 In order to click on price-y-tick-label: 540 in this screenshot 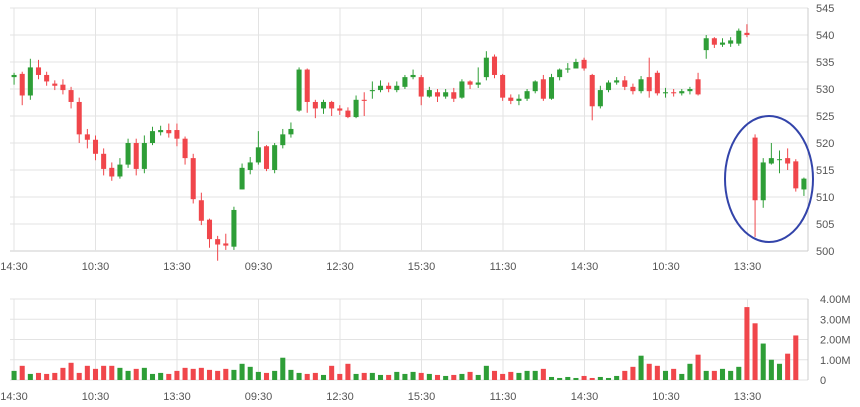, I will do `click(825, 36)`.